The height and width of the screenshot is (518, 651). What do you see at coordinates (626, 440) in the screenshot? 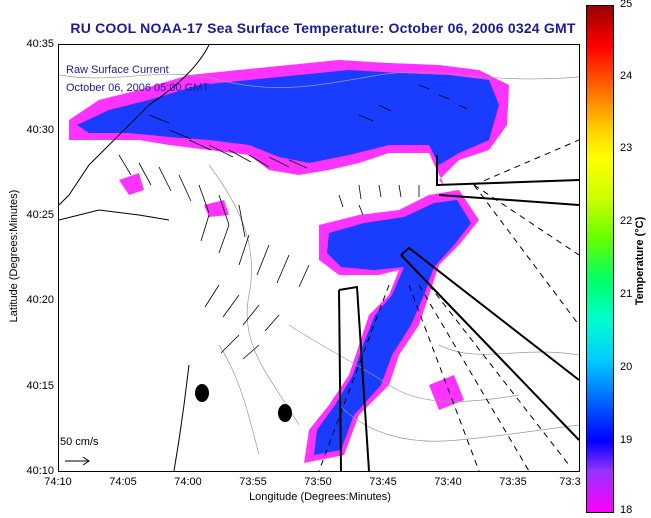
I see `colorbar-tick-label: 19` at bounding box center [626, 440].